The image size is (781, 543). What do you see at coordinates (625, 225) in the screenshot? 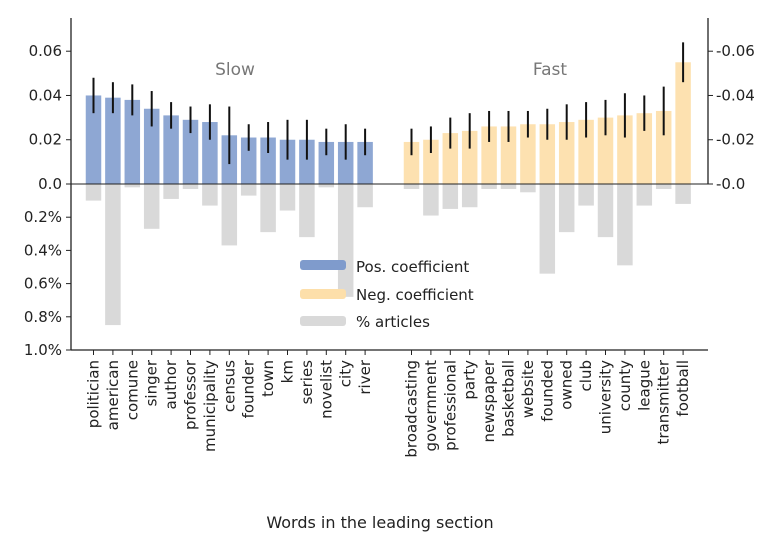
I see `pct-bar-county` at bounding box center [625, 225].